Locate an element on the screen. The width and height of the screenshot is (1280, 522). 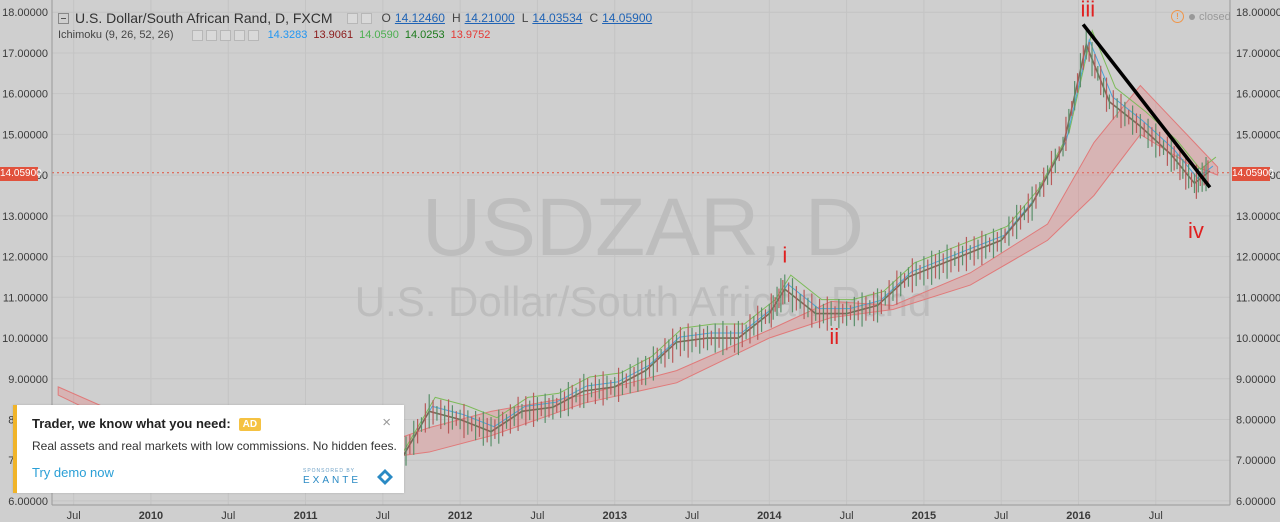
open-label: O is located at coordinates (386, 18).